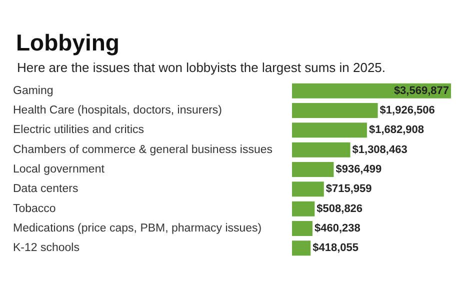 The width and height of the screenshot is (460, 287). What do you see at coordinates (117, 110) in the screenshot?
I see `y-tick-label: Health Care (hospitals, doctors, insurers)` at bounding box center [117, 110].